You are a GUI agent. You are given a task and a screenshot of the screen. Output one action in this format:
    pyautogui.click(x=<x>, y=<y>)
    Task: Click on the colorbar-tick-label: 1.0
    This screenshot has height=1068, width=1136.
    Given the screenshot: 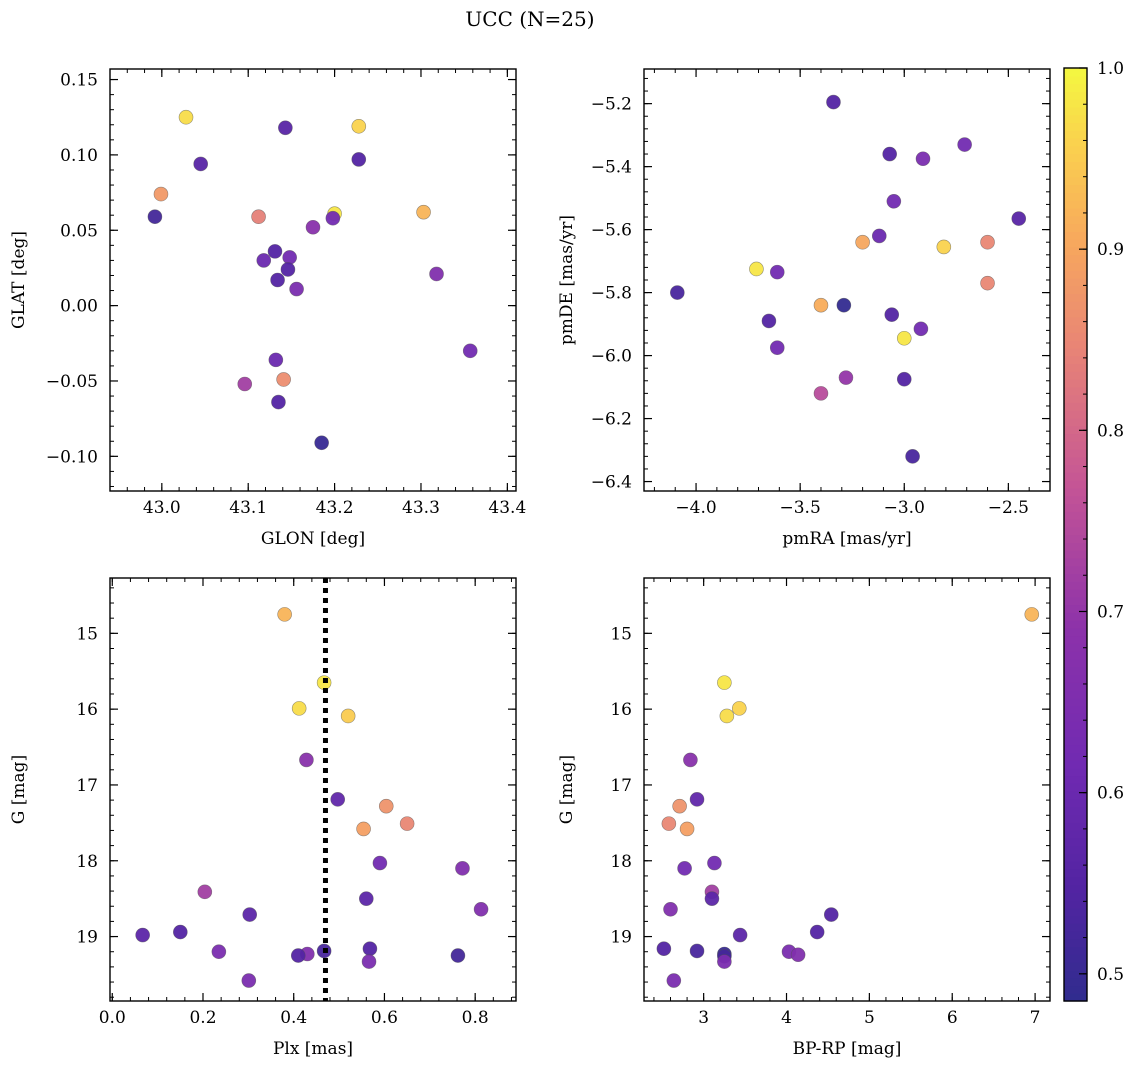 What is the action you would take?
    pyautogui.click(x=1110, y=69)
    